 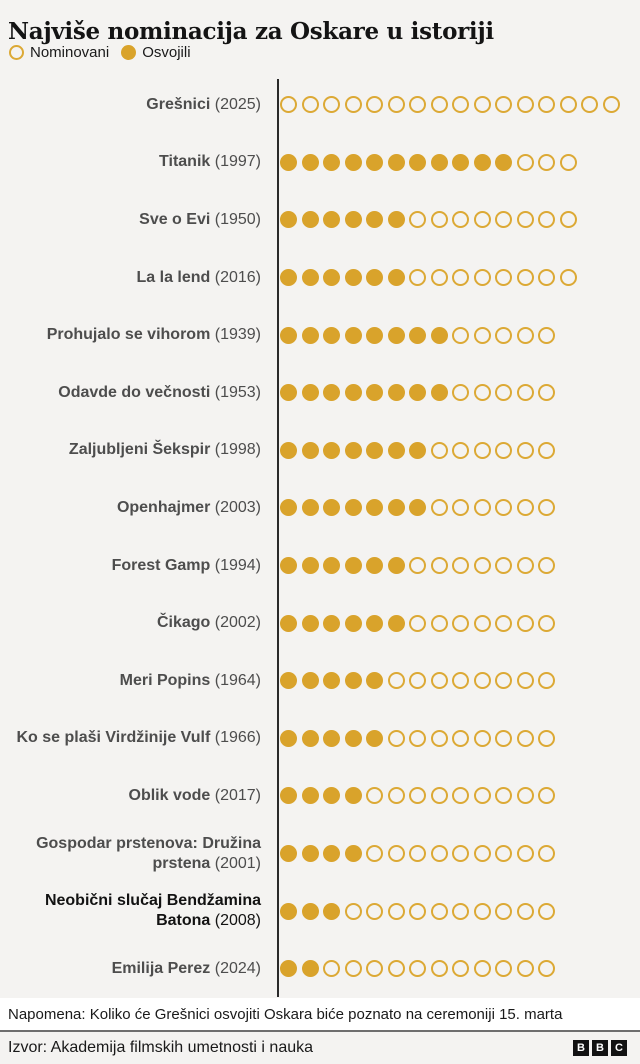 I want to click on film-row: Odavde do večnosti (1953), so click(x=320, y=393).